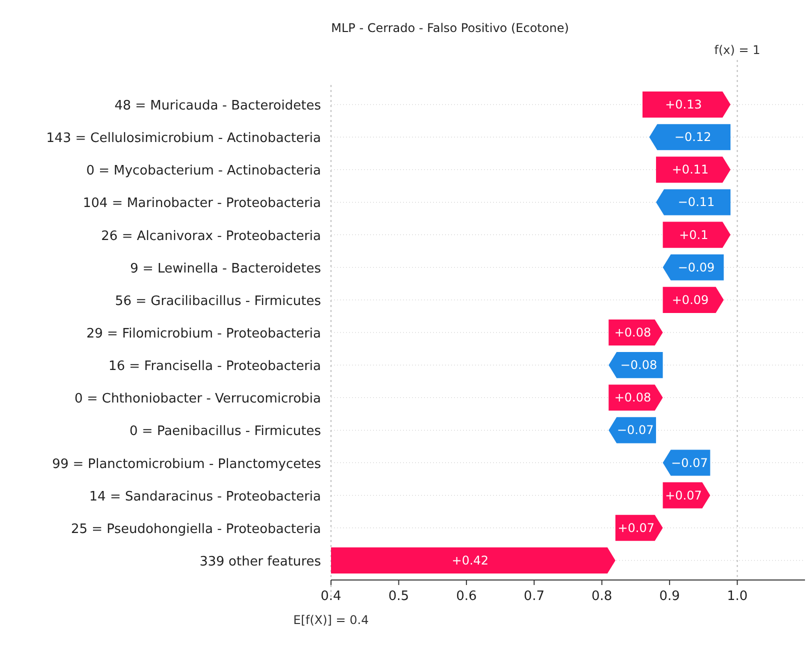 This screenshot has width=810, height=645. Describe the element at coordinates (331, 596) in the screenshot. I see `x-tick-label: 0.4` at that location.